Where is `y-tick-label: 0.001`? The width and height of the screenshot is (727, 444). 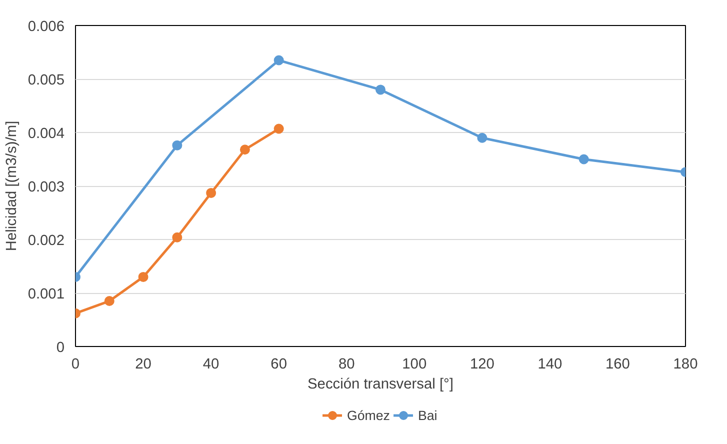 y-tick-label: 0.001 is located at coordinates (46, 294).